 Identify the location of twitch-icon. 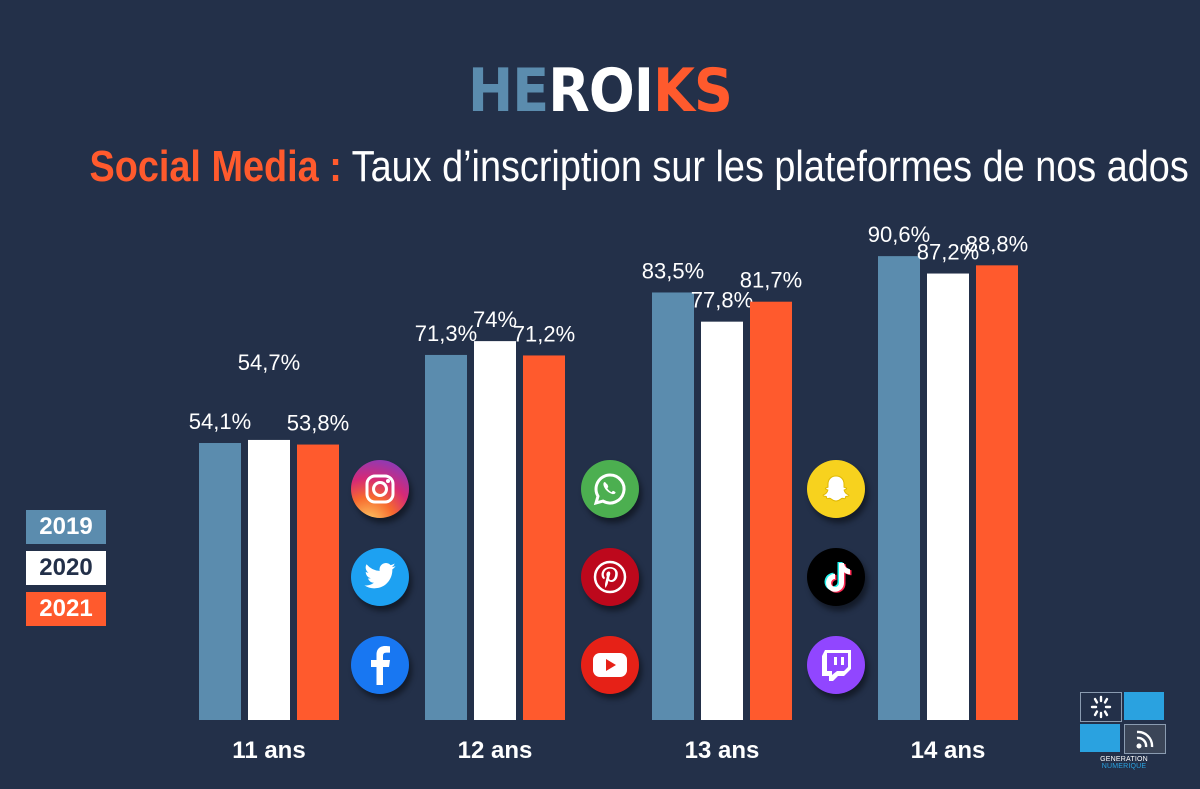
(836, 665).